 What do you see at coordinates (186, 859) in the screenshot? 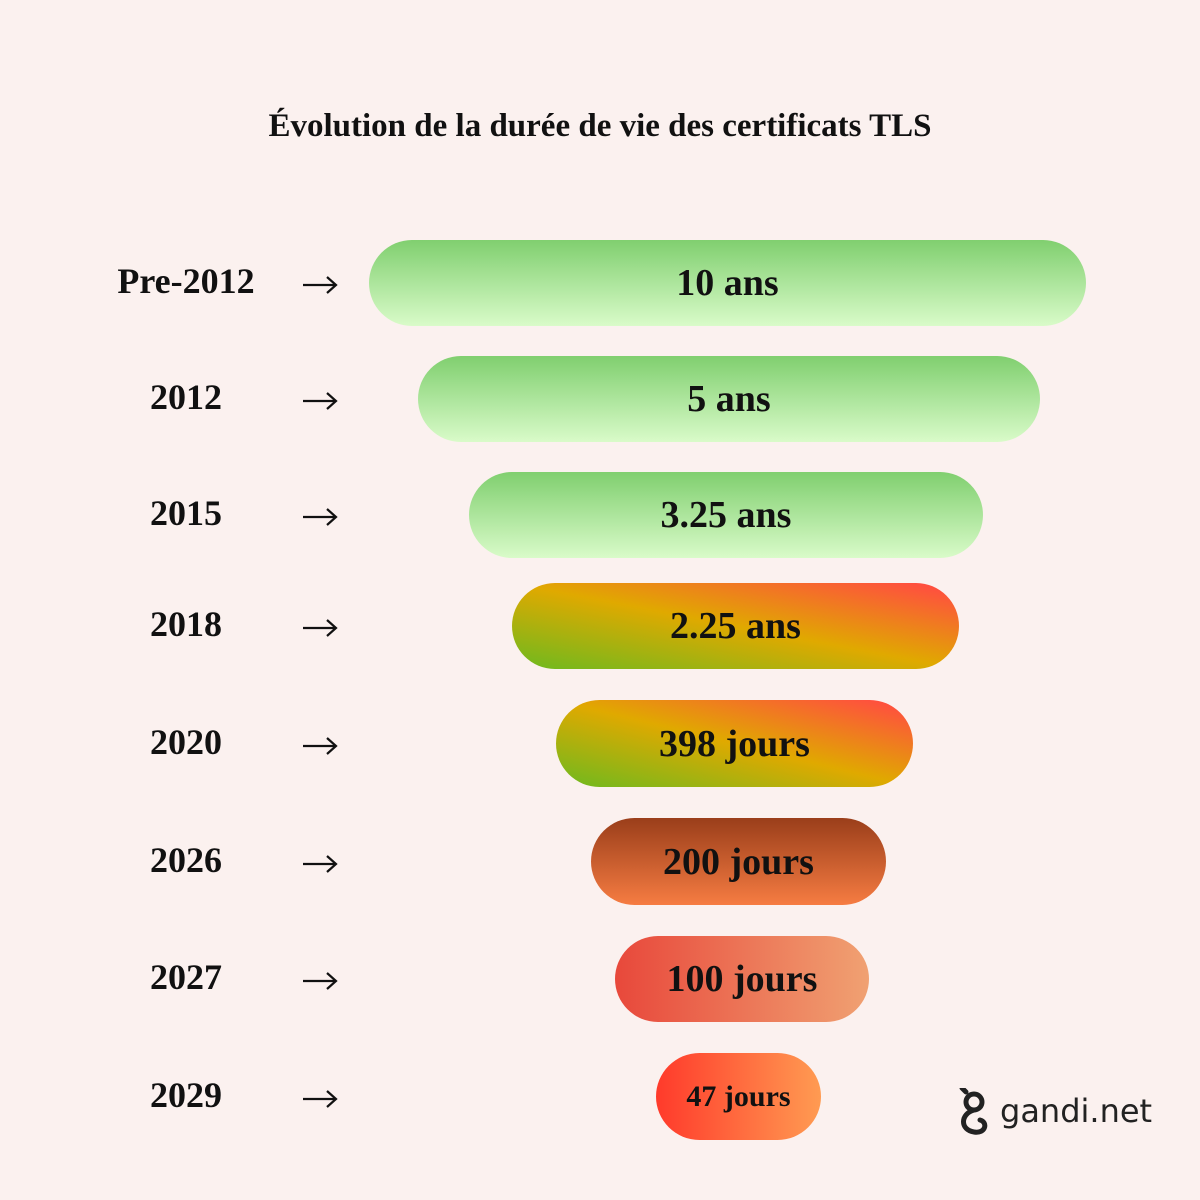
I see `year-label: 2026` at bounding box center [186, 859].